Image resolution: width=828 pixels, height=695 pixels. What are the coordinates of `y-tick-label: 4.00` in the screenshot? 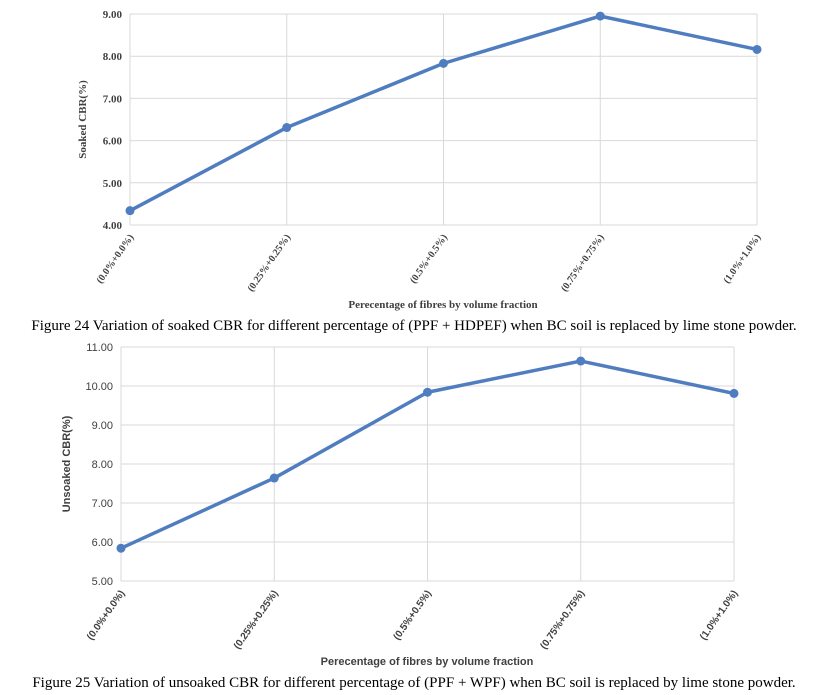 It's located at (113, 226).